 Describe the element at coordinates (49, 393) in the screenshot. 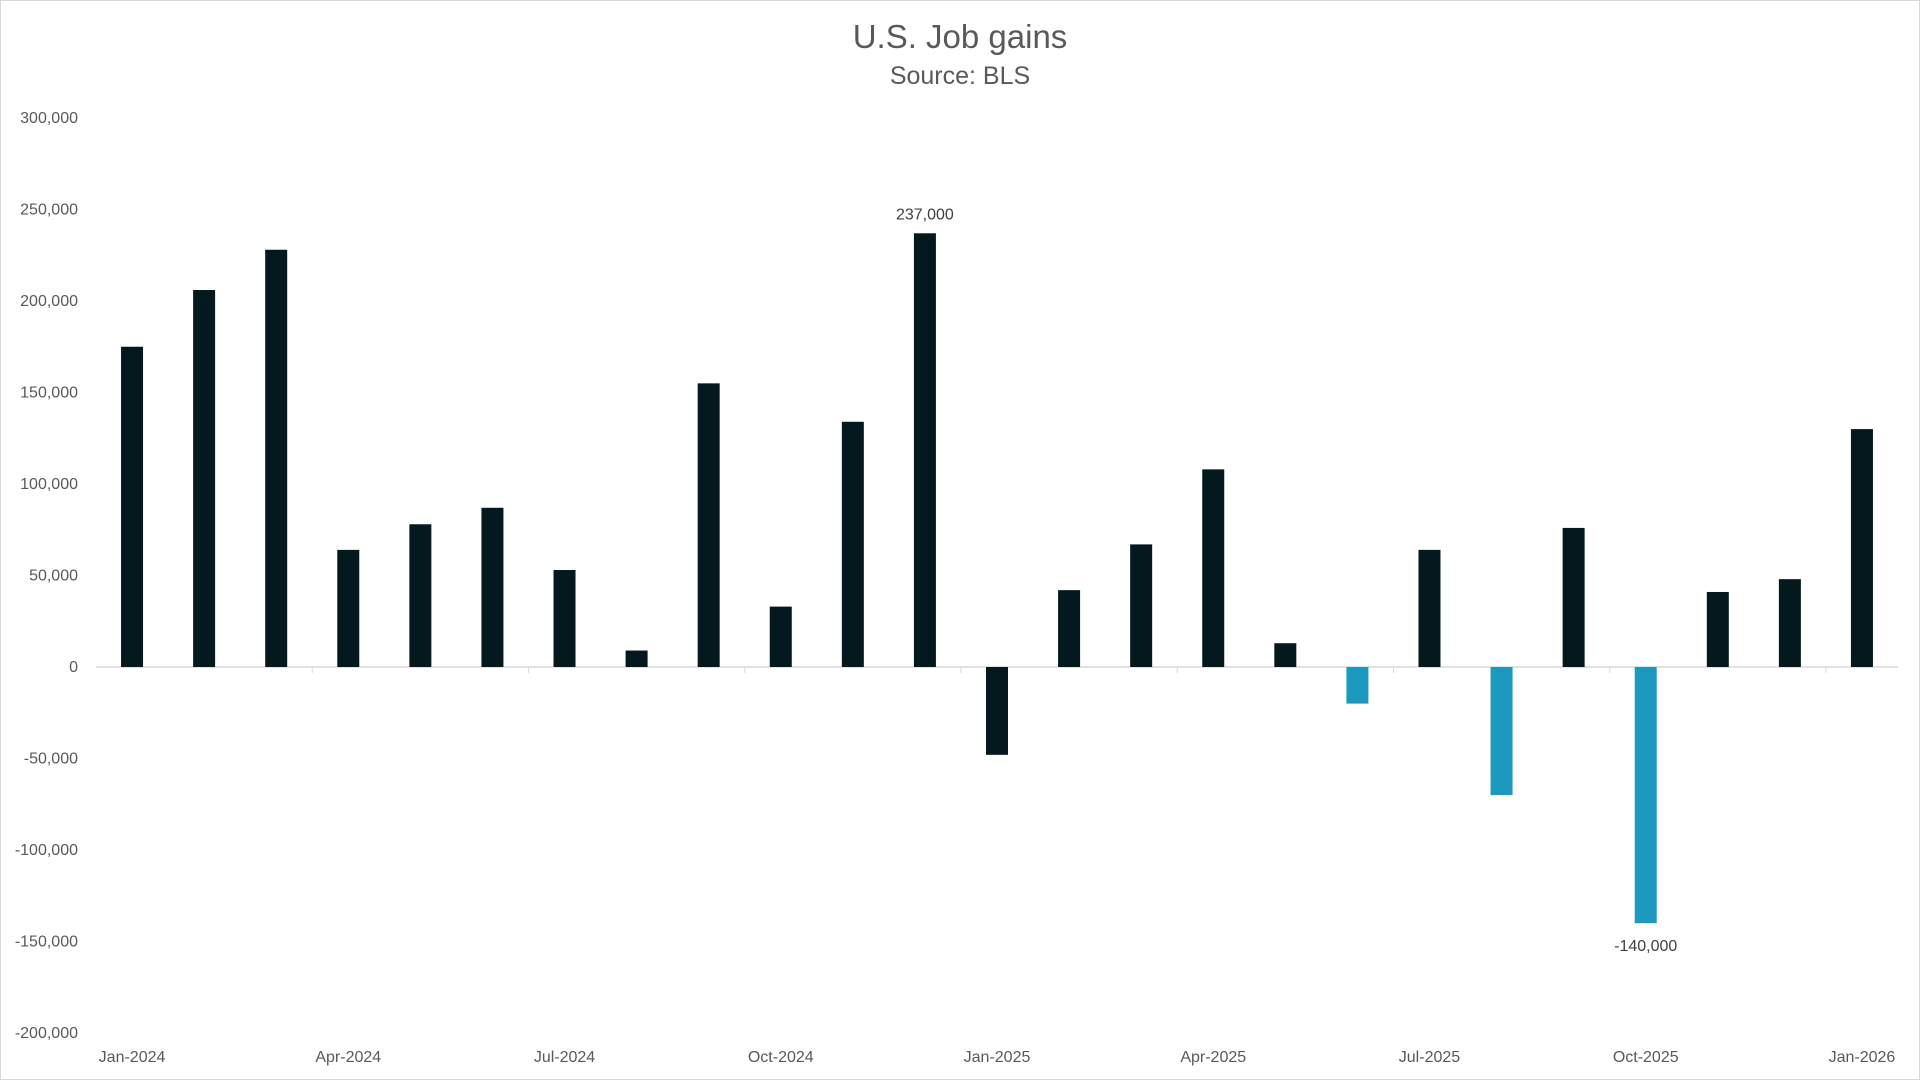

I see `y-tick-label: 150,000` at that location.